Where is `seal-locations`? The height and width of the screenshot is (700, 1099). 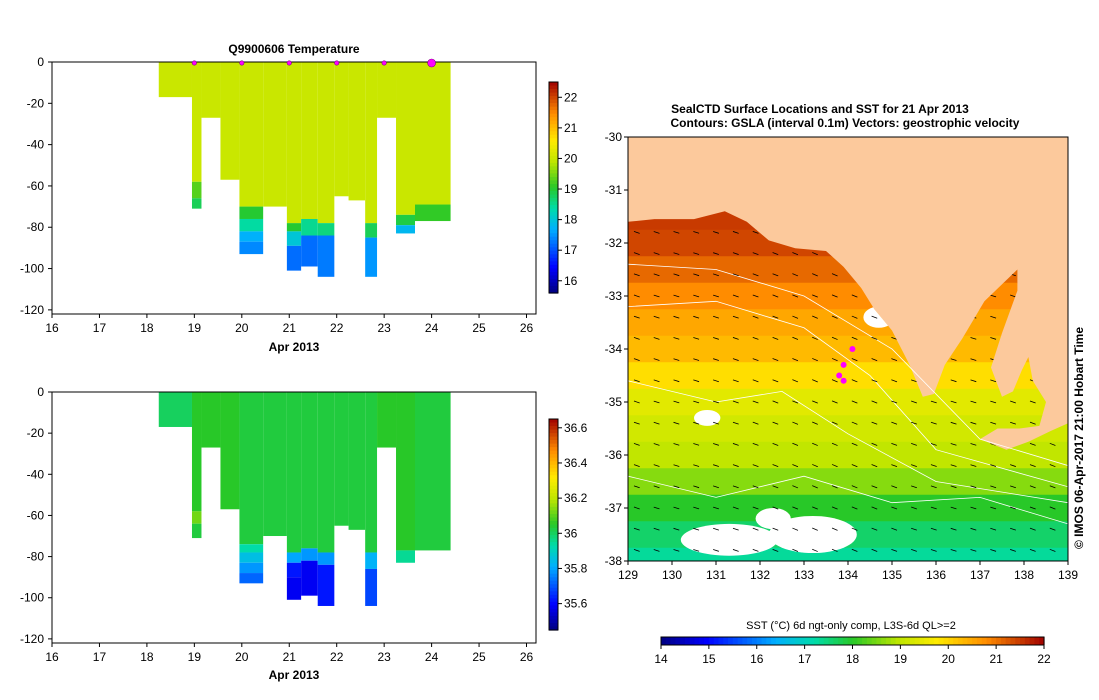
seal-locations is located at coordinates (846, 365).